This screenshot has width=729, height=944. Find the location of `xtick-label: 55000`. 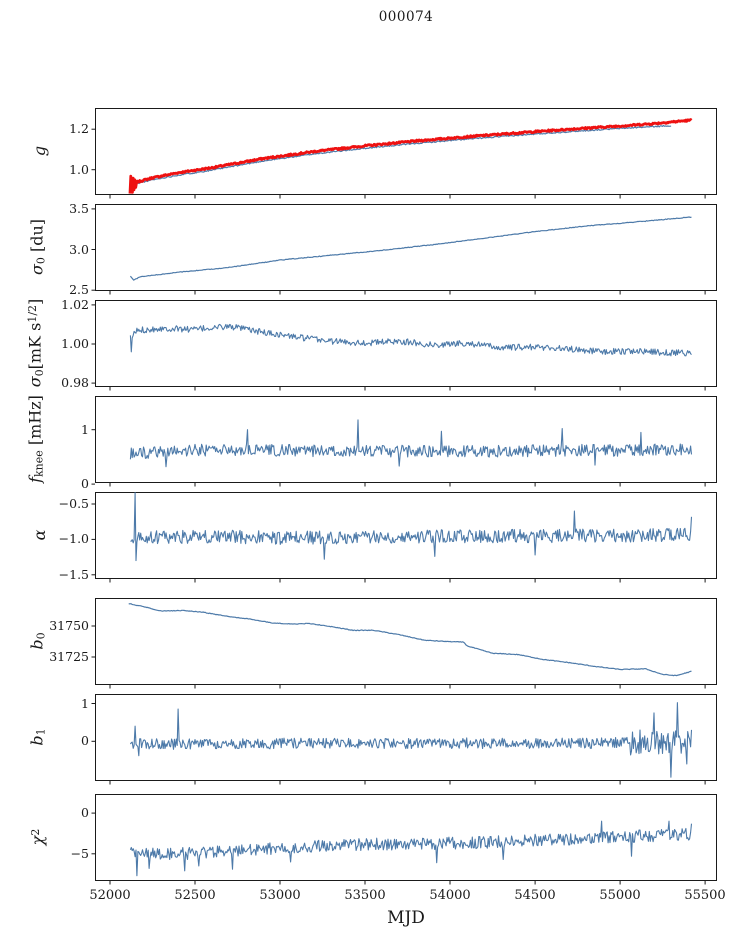

xtick-label: 55000 is located at coordinates (620, 895).